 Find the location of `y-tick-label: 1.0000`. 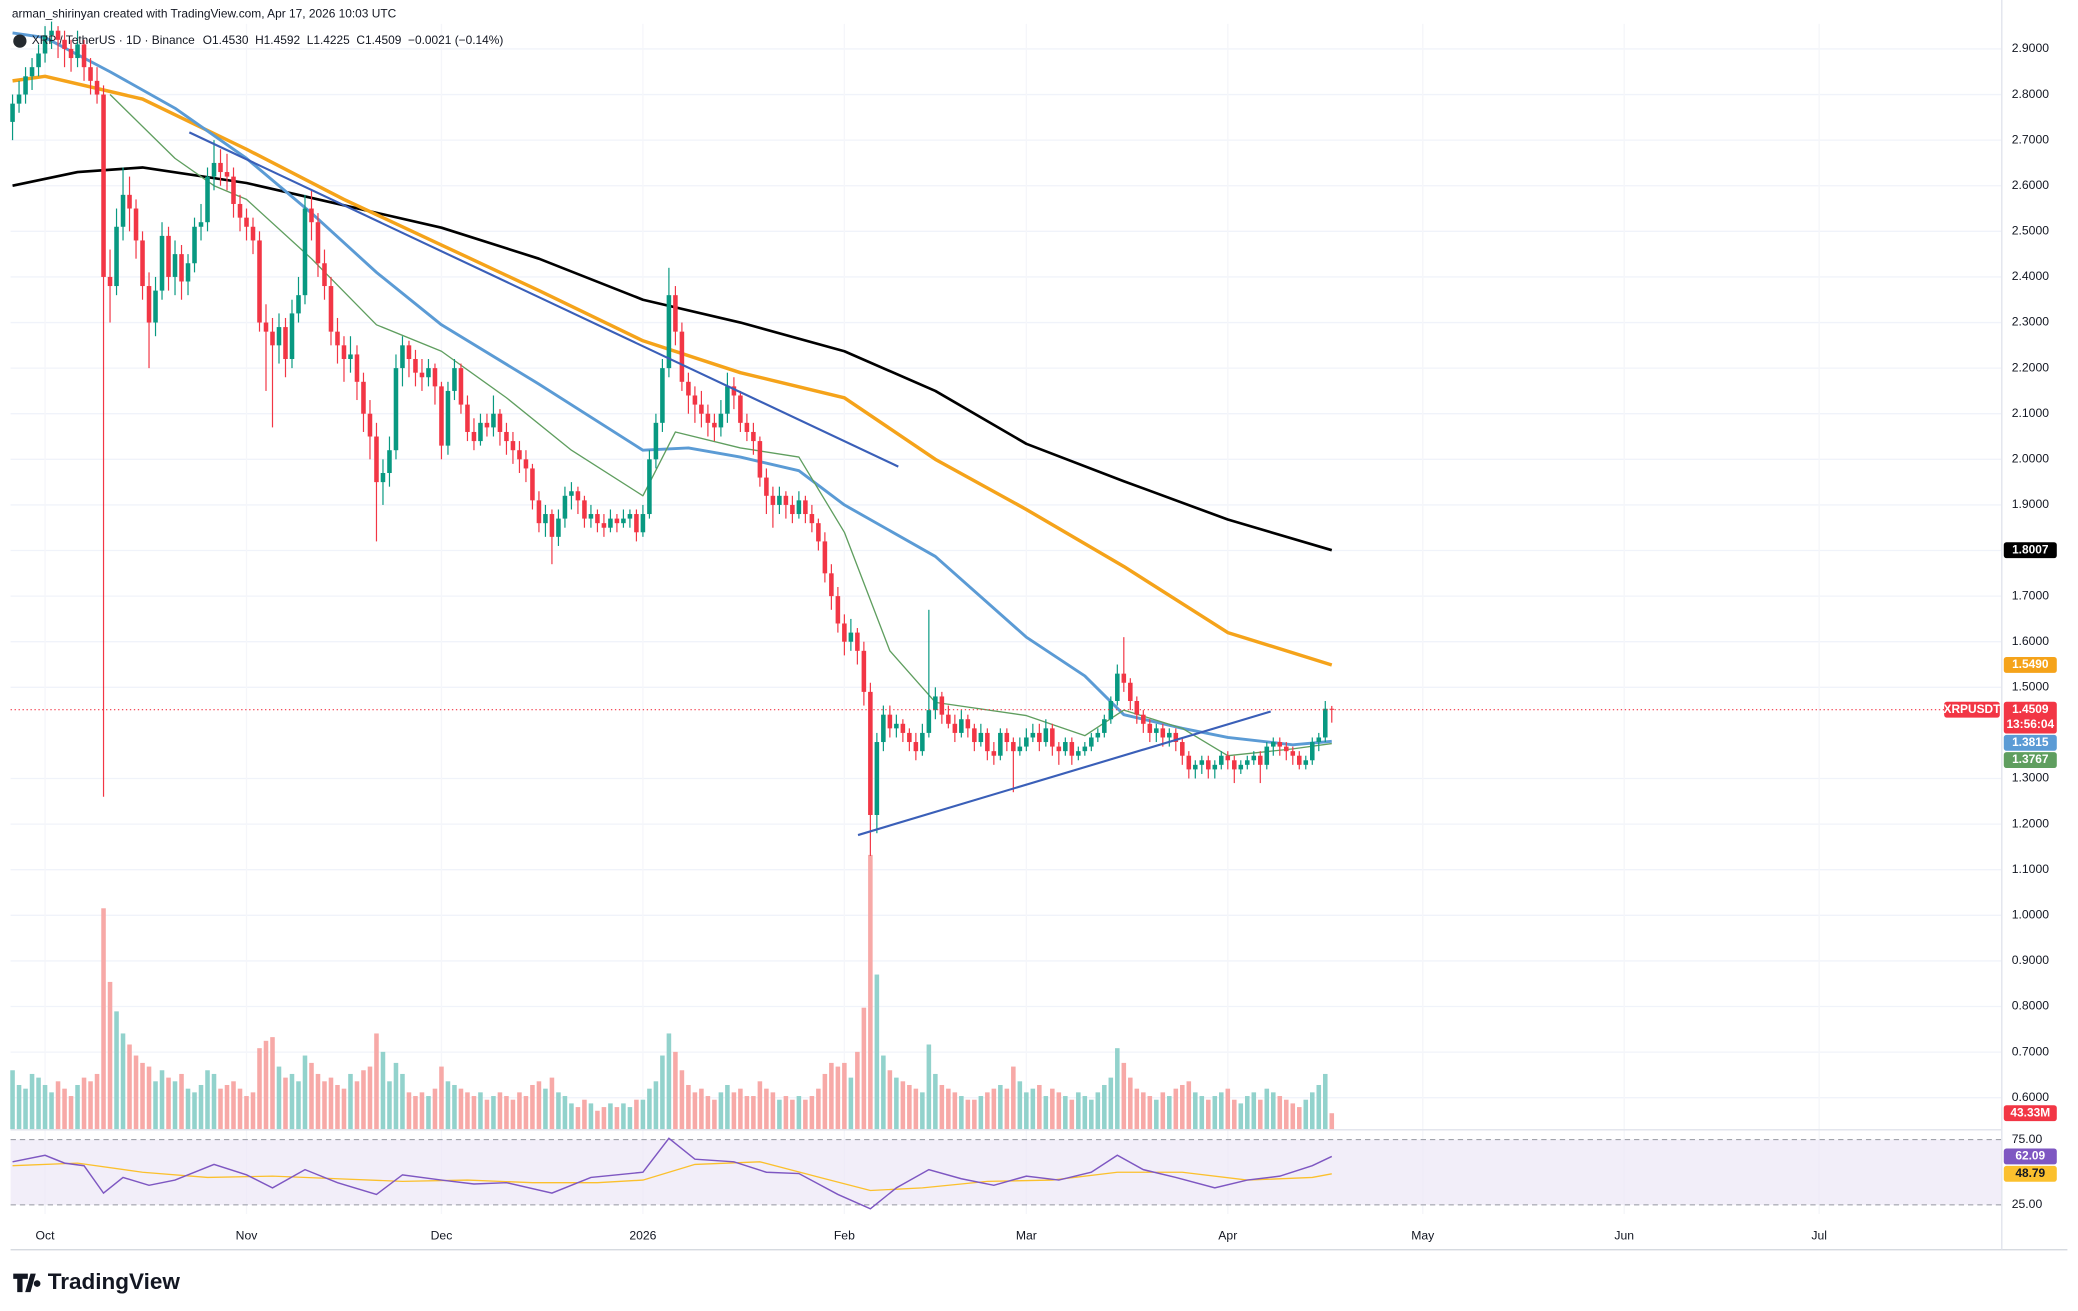

y-tick-label: 1.0000 is located at coordinates (2030, 915).